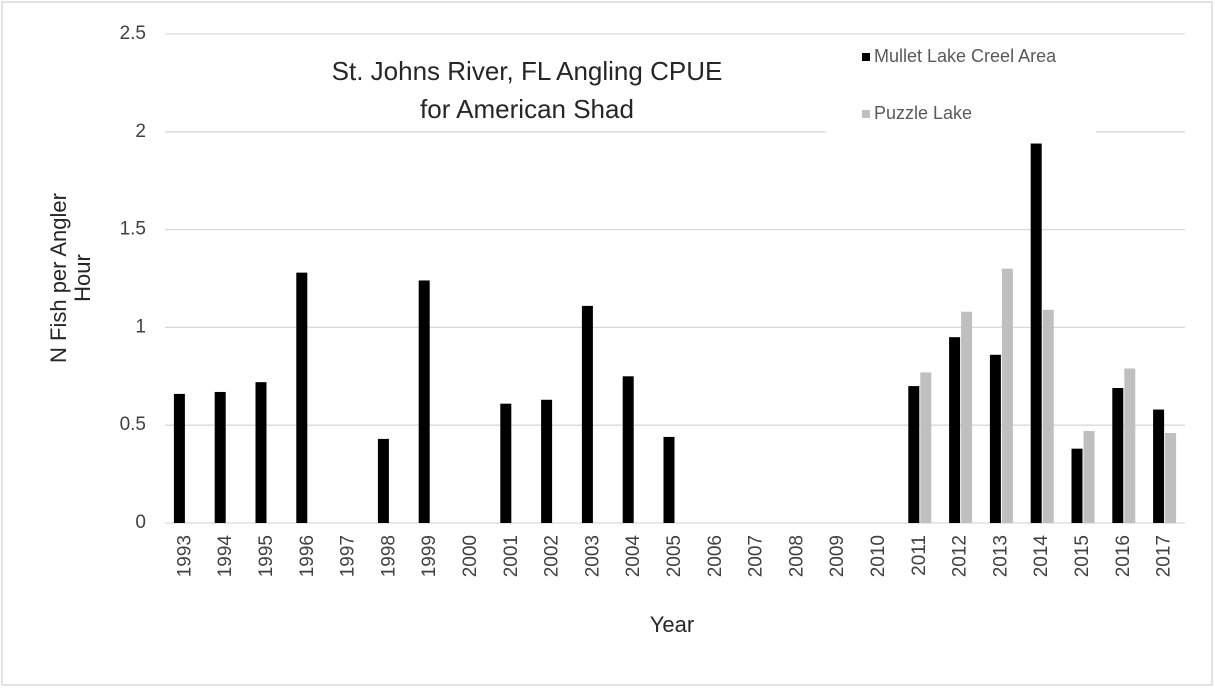 The width and height of the screenshot is (1215, 688). What do you see at coordinates (133, 33) in the screenshot?
I see `y-tick-label: 2.5` at bounding box center [133, 33].